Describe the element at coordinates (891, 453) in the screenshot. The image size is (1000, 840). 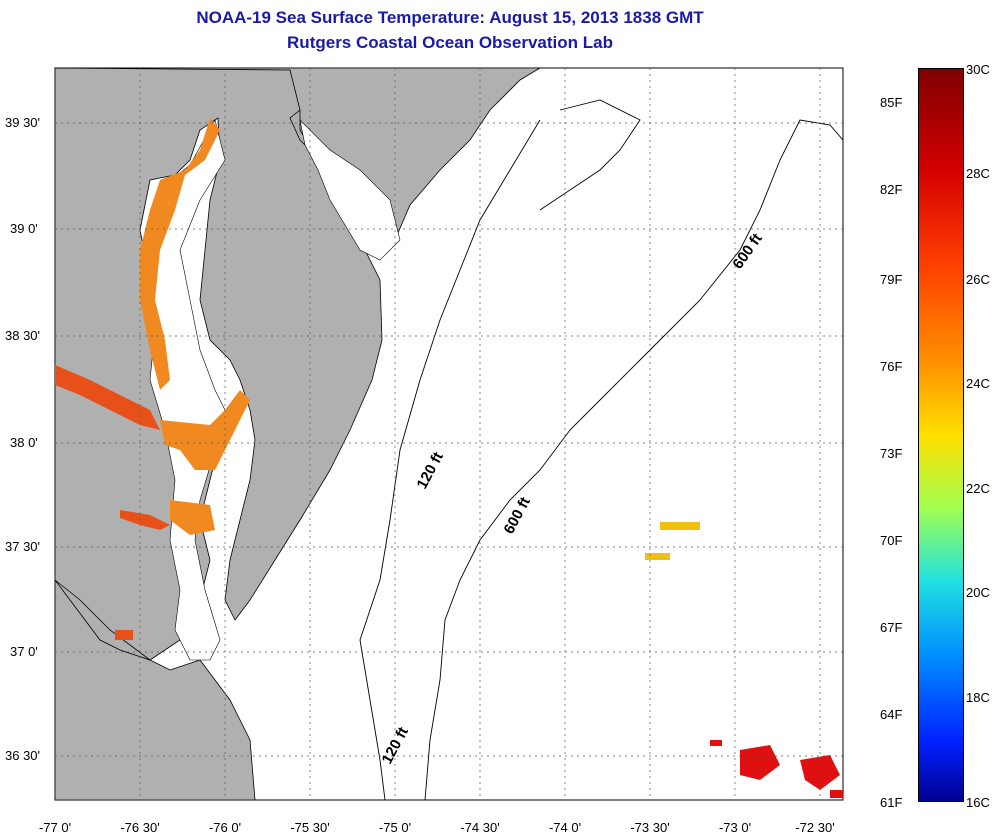
I see `colorbar-f-label: 73F` at that location.